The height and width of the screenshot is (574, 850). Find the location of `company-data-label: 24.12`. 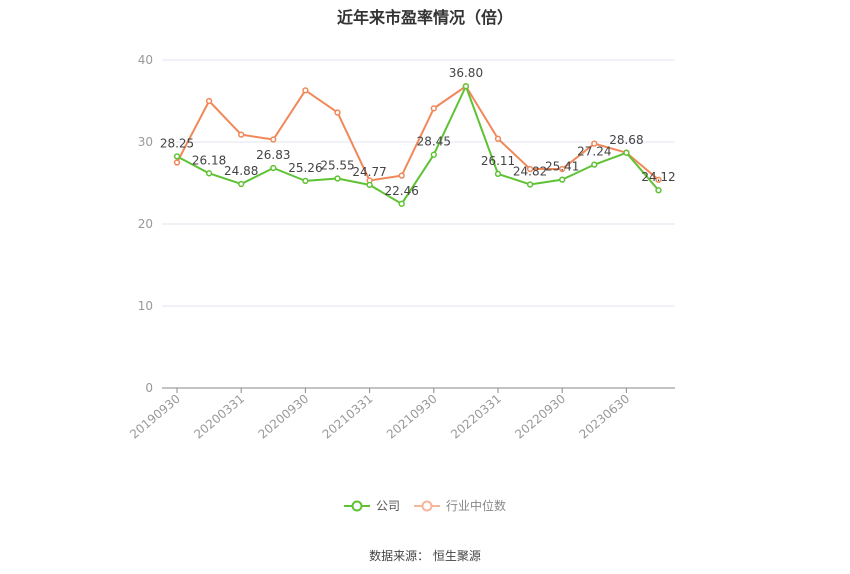

company-data-label: 24.12 is located at coordinates (658, 177).